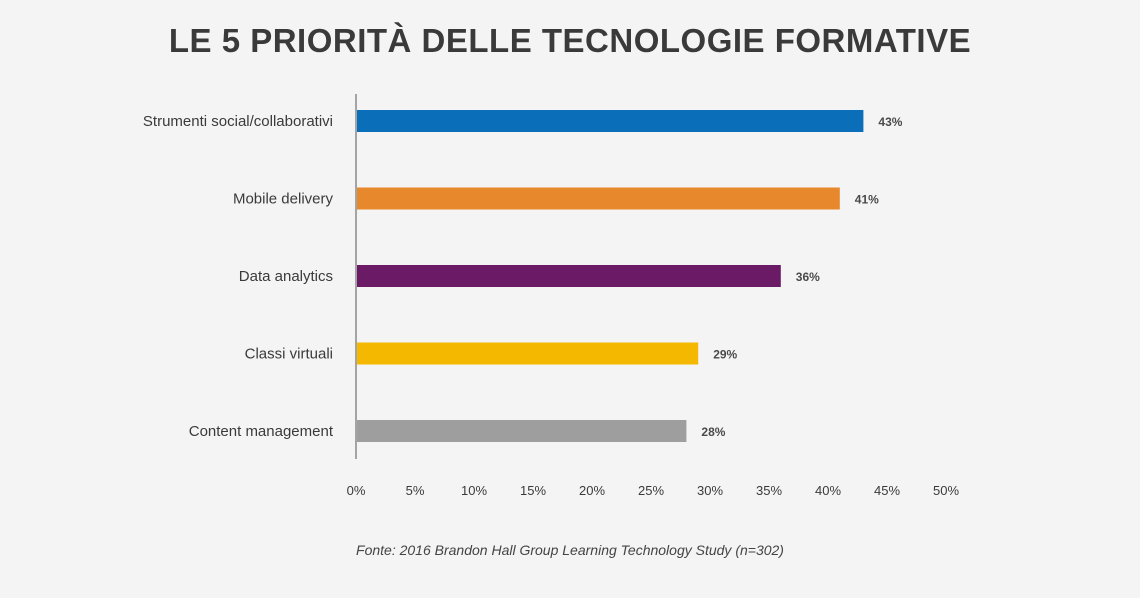 This screenshot has width=1140, height=598. What do you see at coordinates (887, 490) in the screenshot?
I see `x-tick-label: 45%` at bounding box center [887, 490].